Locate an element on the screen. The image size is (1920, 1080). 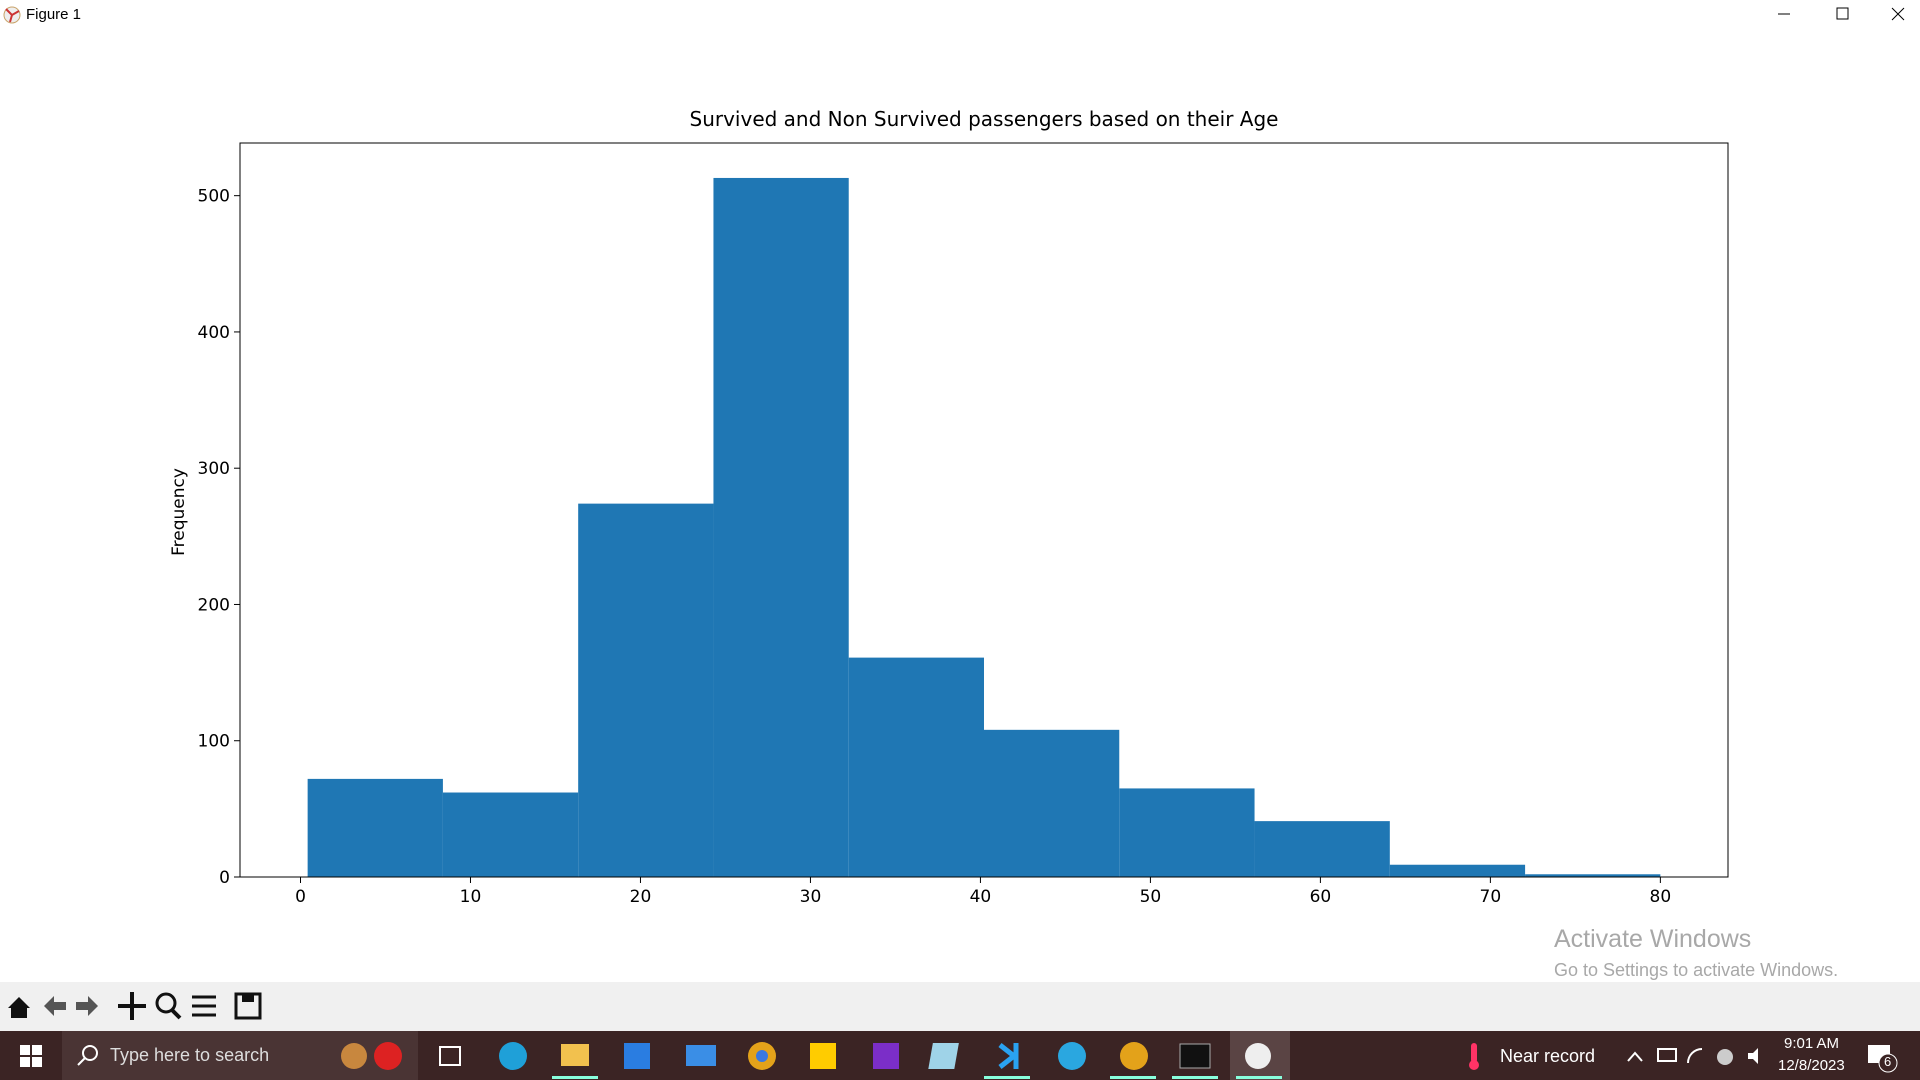
clock-date: 12/8/2023 is located at coordinates (1811, 1065).